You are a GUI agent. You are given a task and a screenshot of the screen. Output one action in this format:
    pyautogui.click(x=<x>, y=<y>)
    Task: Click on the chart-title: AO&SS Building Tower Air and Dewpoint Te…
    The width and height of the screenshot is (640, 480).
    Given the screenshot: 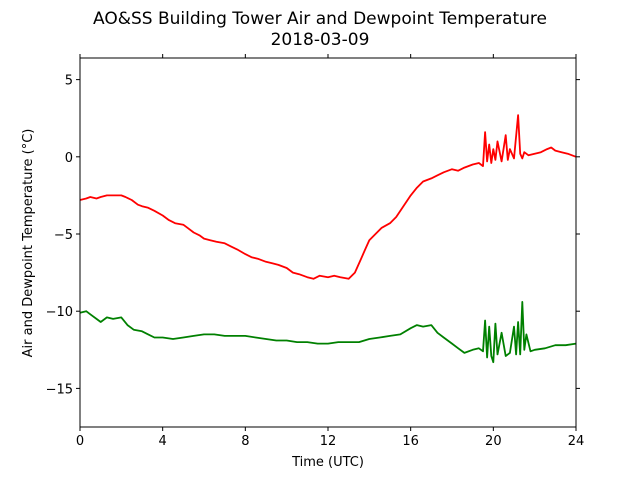 What is the action you would take?
    pyautogui.click(x=320, y=19)
    